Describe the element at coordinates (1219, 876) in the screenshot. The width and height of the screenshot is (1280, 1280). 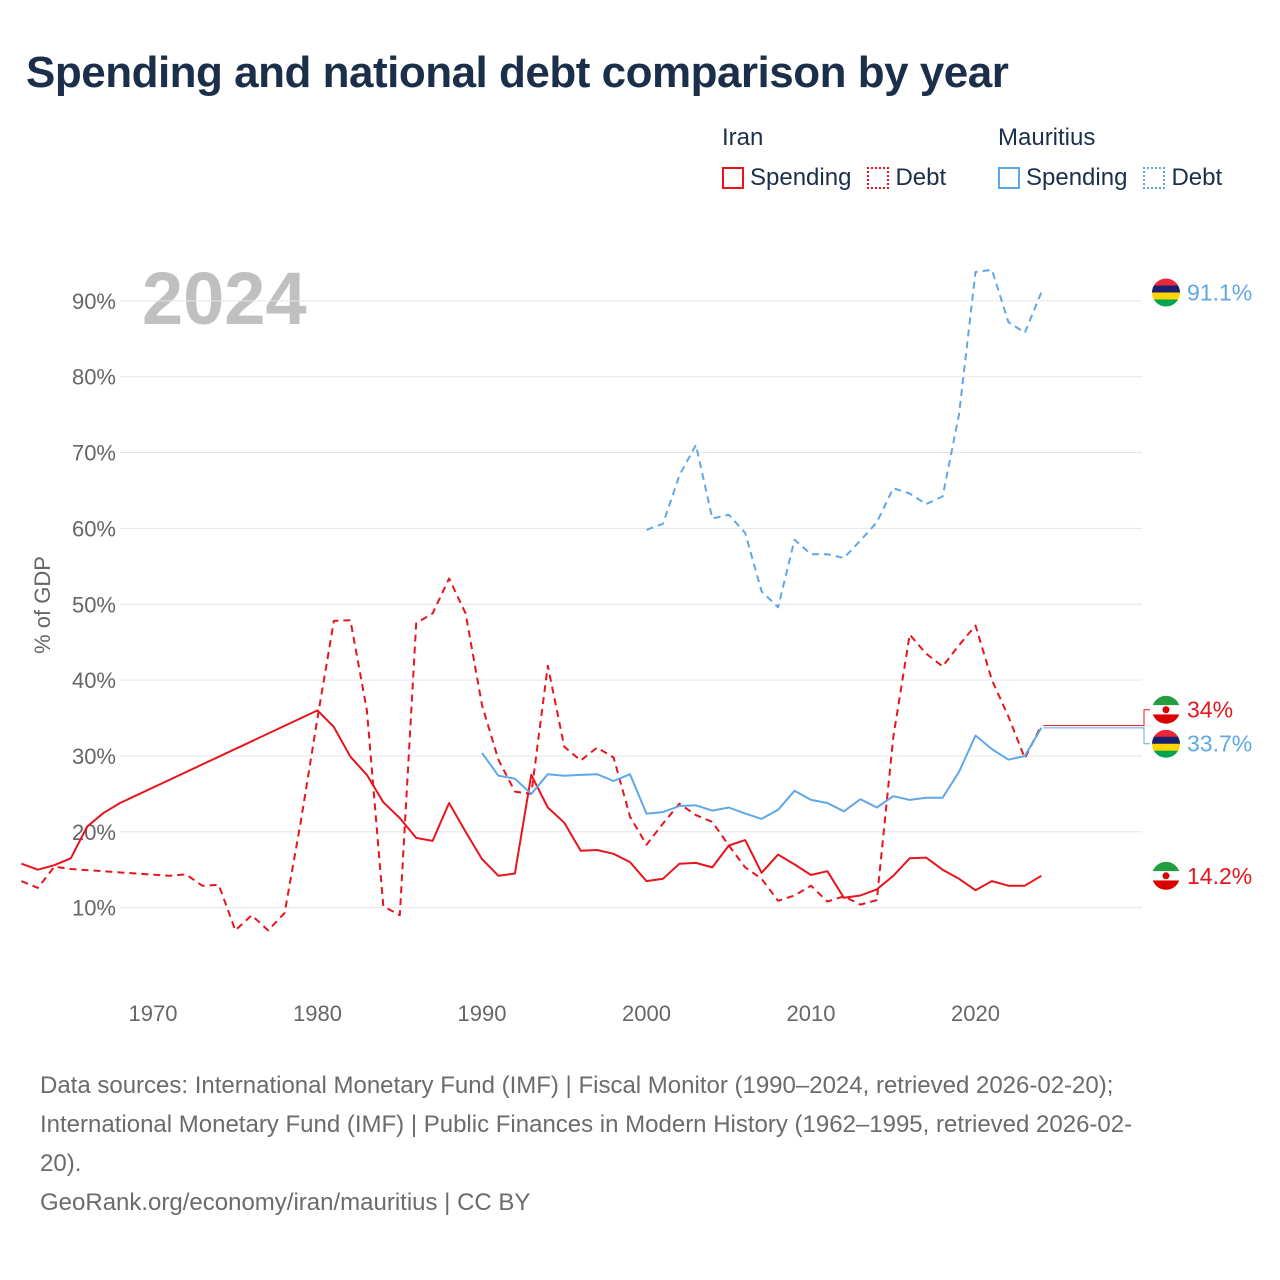
I see `end-value-label: 14.2%` at that location.